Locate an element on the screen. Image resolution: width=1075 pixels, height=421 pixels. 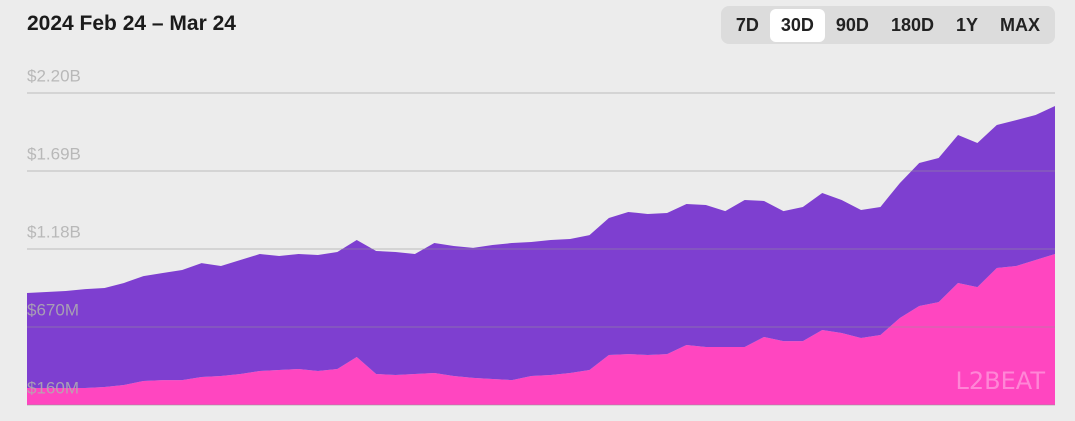
y-tick-label: $160M is located at coordinates (53, 387).